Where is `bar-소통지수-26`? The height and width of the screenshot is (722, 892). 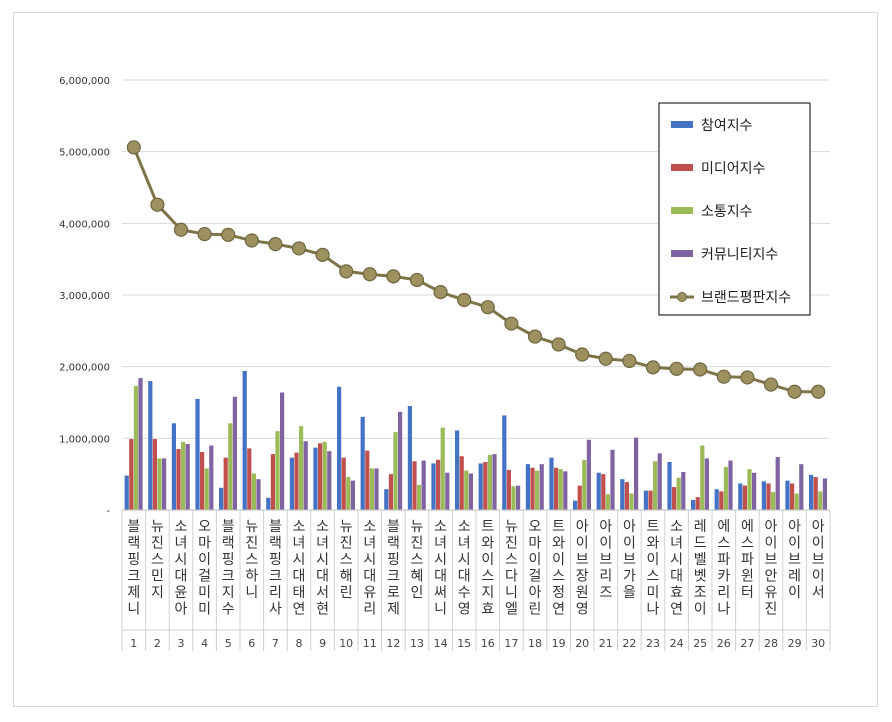 bar-소통지수-26 is located at coordinates (725, 488).